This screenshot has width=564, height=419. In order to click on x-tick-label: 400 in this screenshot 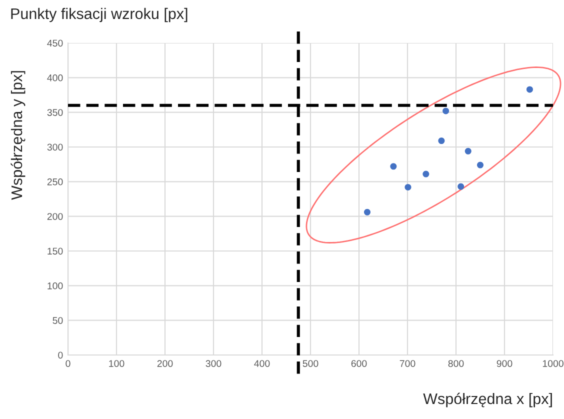, I will do `click(262, 363)`.